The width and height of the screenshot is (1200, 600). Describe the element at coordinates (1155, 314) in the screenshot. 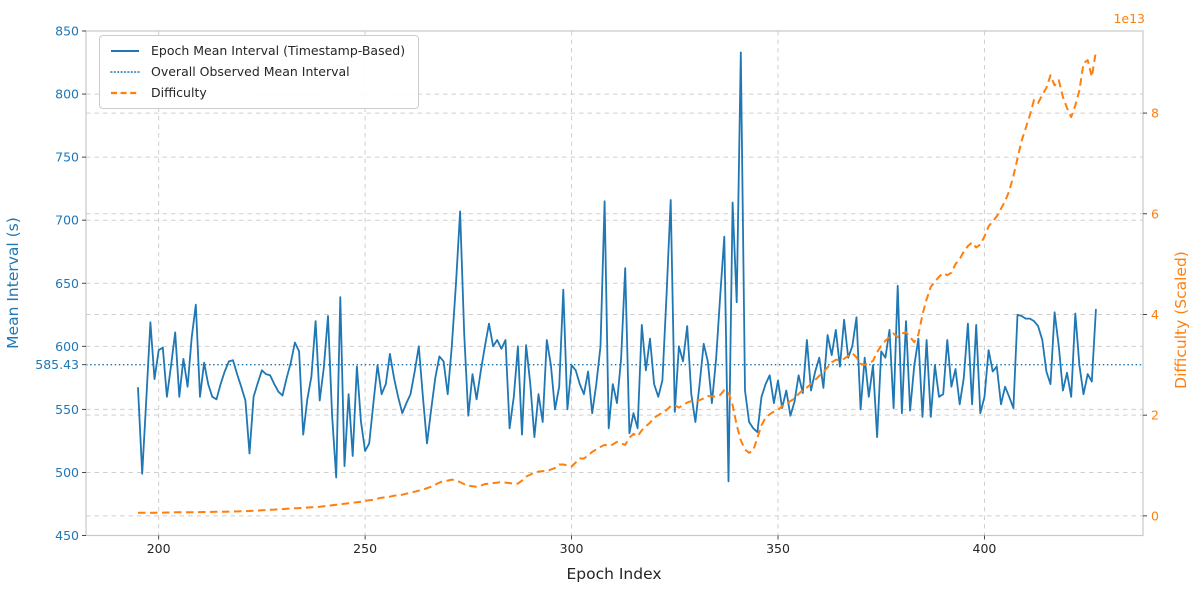

I see `y-tick-label-right: 4` at that location.